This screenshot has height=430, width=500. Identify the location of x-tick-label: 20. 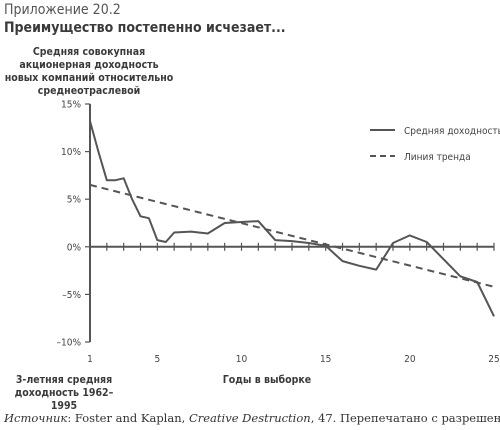
(410, 359).